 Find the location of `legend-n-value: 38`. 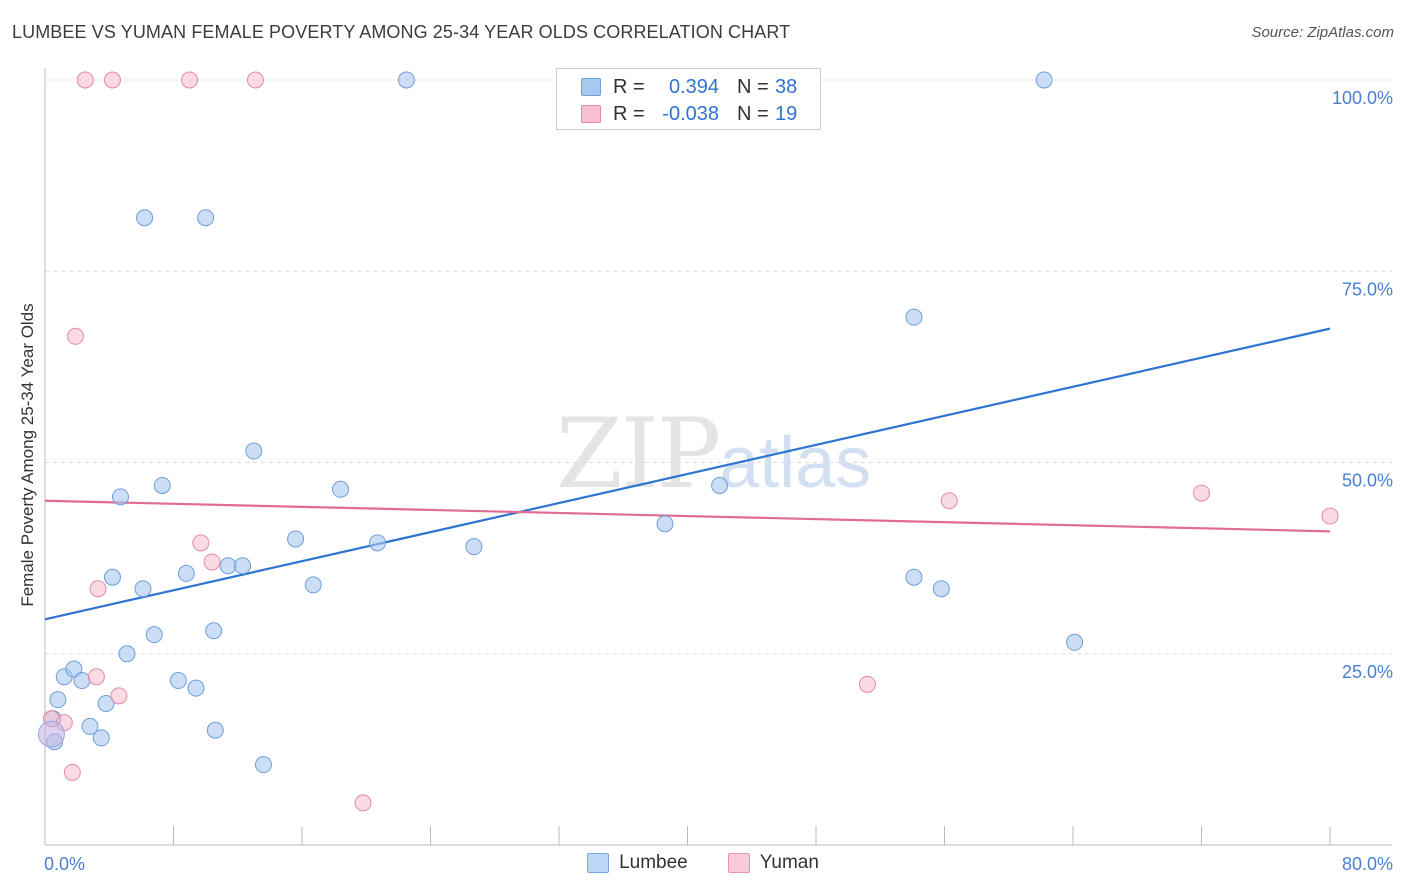

legend-n-value: 38 is located at coordinates (786, 86).